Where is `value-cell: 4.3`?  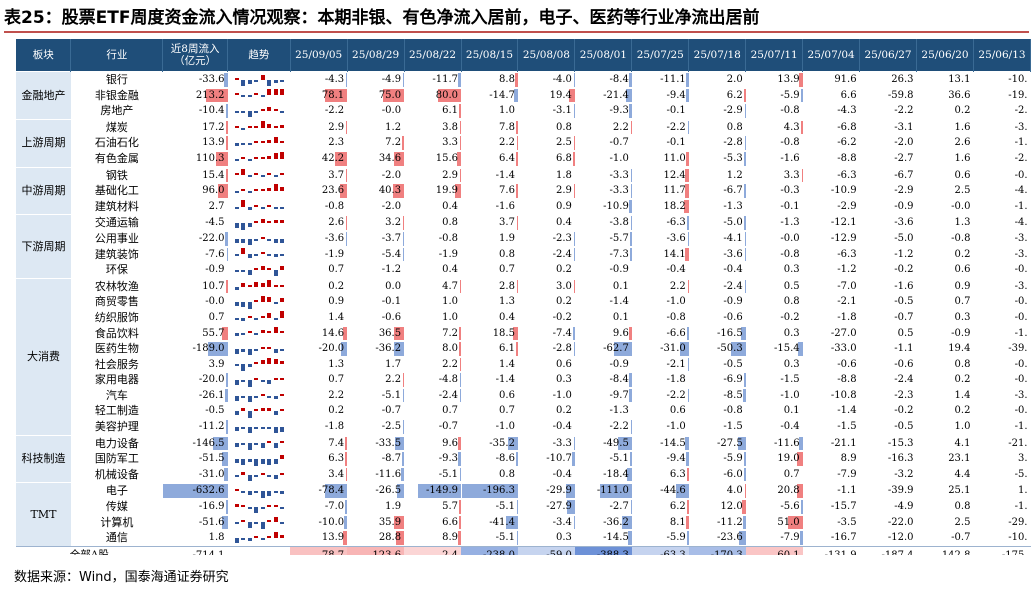 value-cell: 4.3 is located at coordinates (774, 127).